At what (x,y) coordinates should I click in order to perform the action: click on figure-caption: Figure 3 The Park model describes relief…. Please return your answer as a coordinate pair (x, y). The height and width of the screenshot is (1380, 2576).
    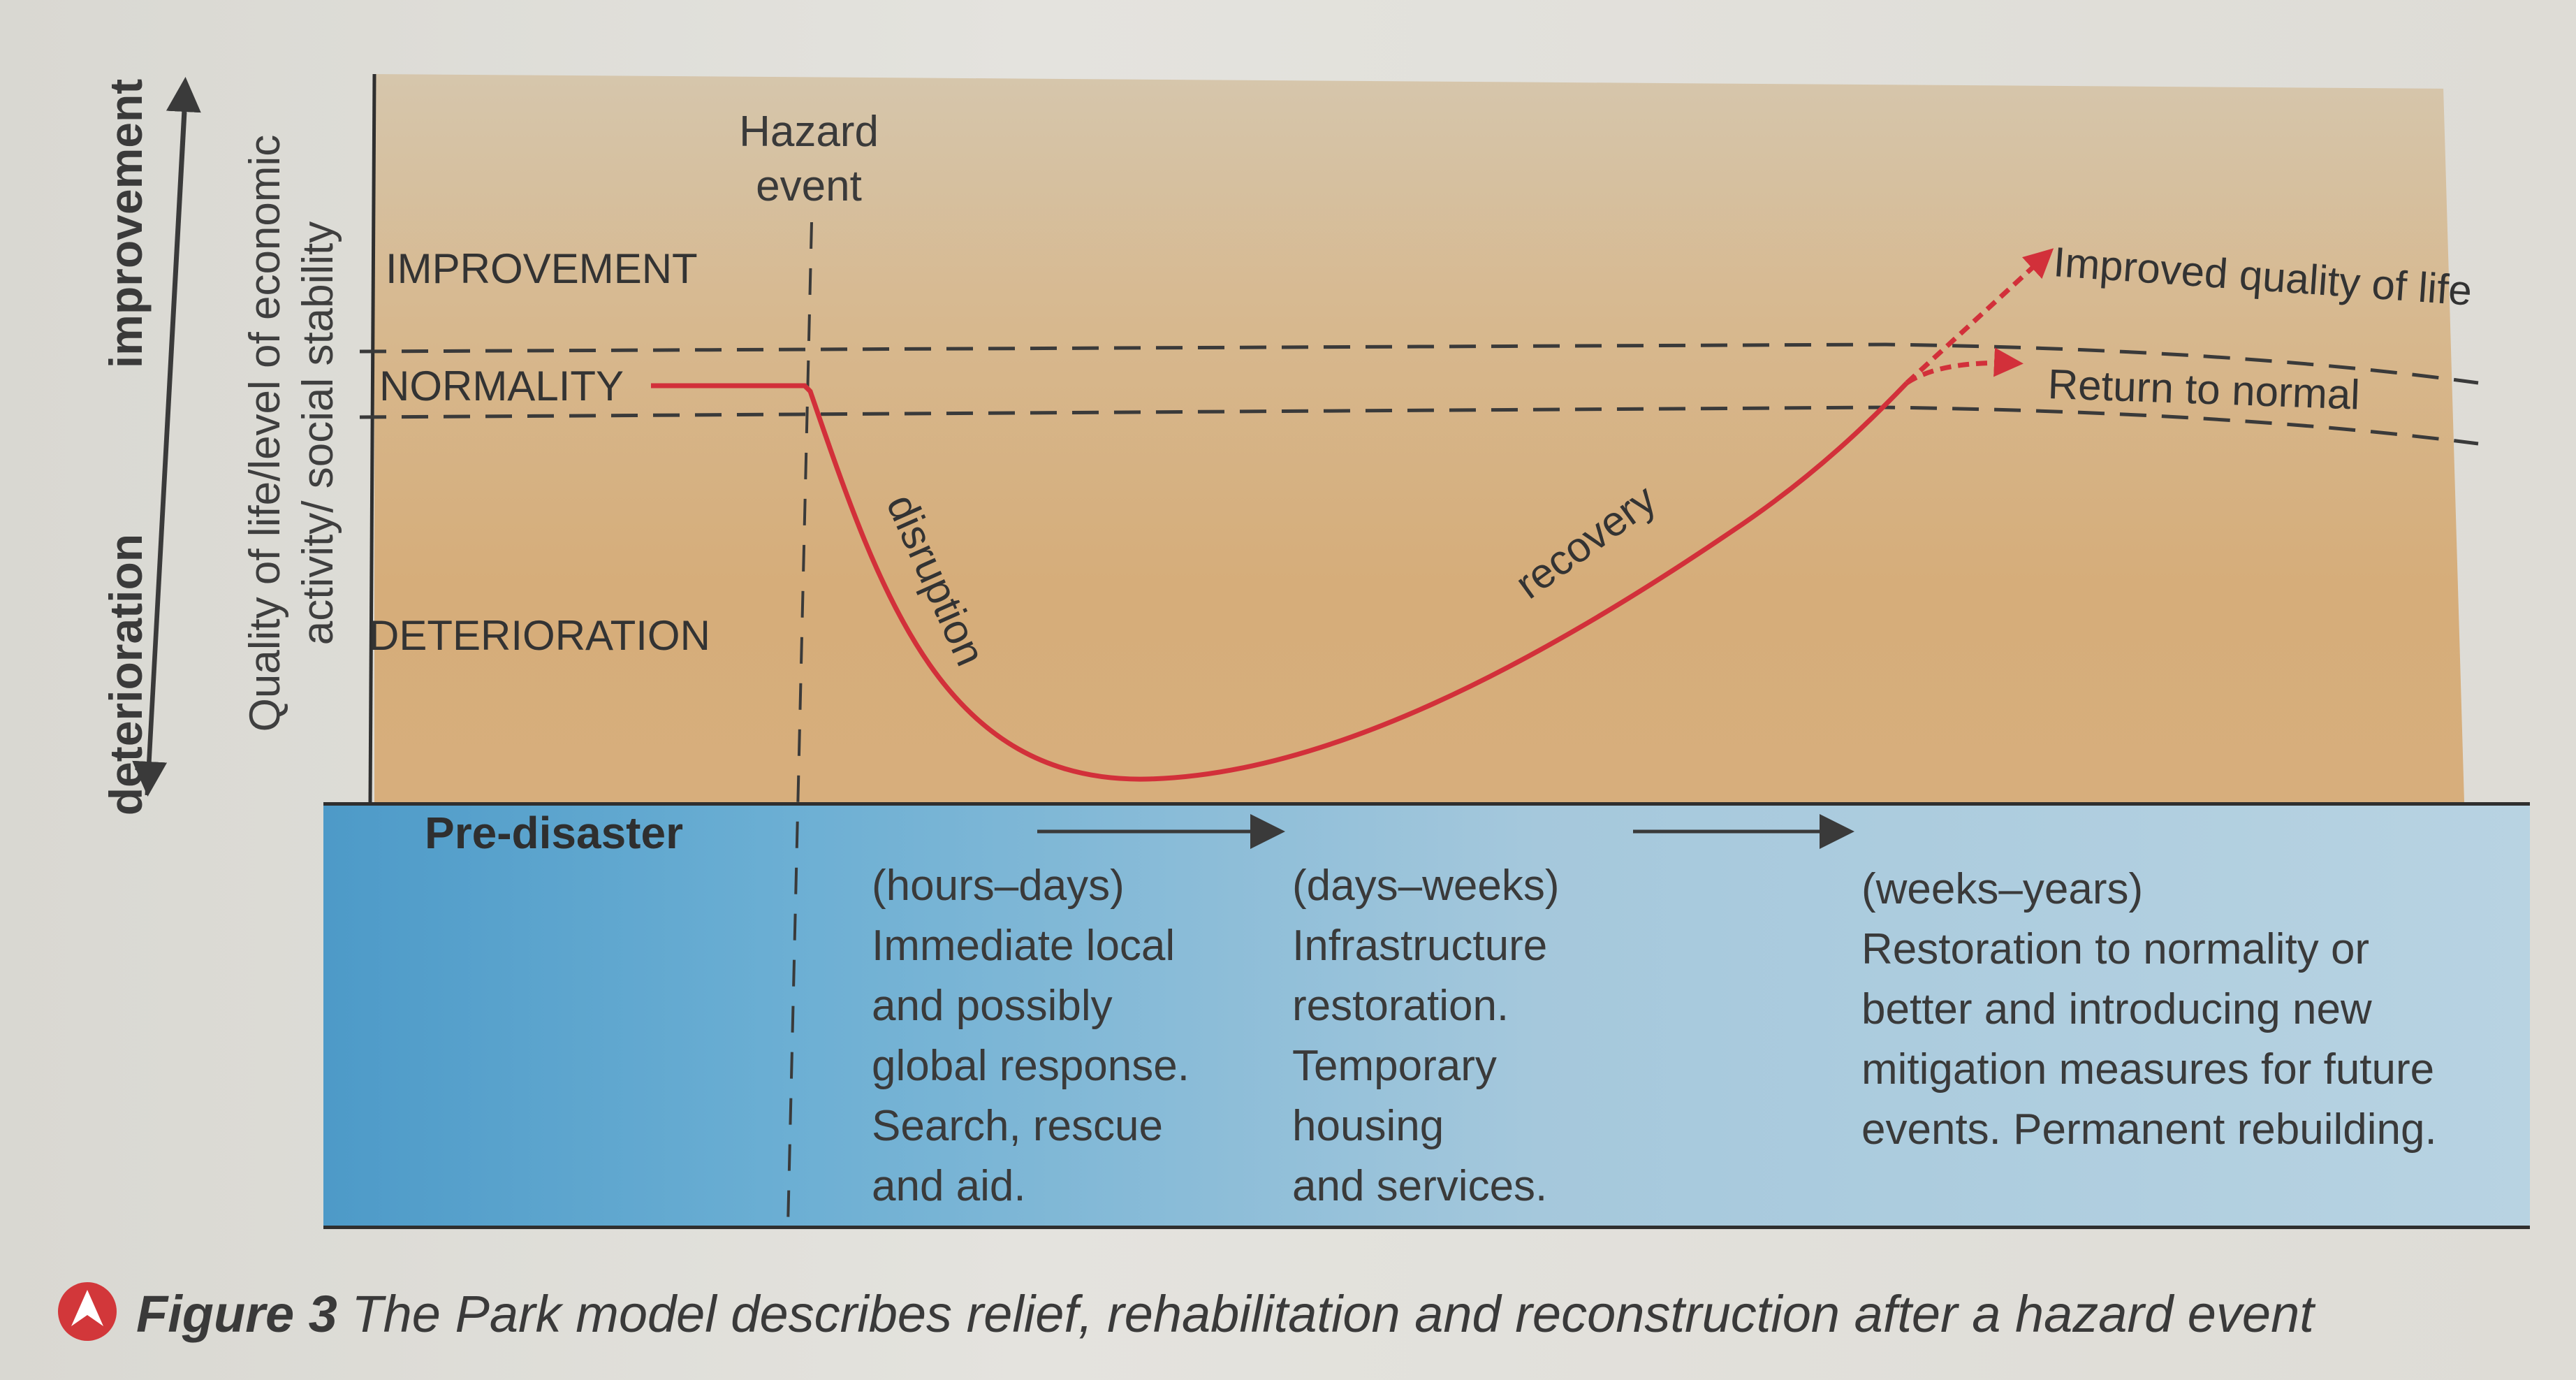
    Looking at the image, I should click on (1225, 1314).